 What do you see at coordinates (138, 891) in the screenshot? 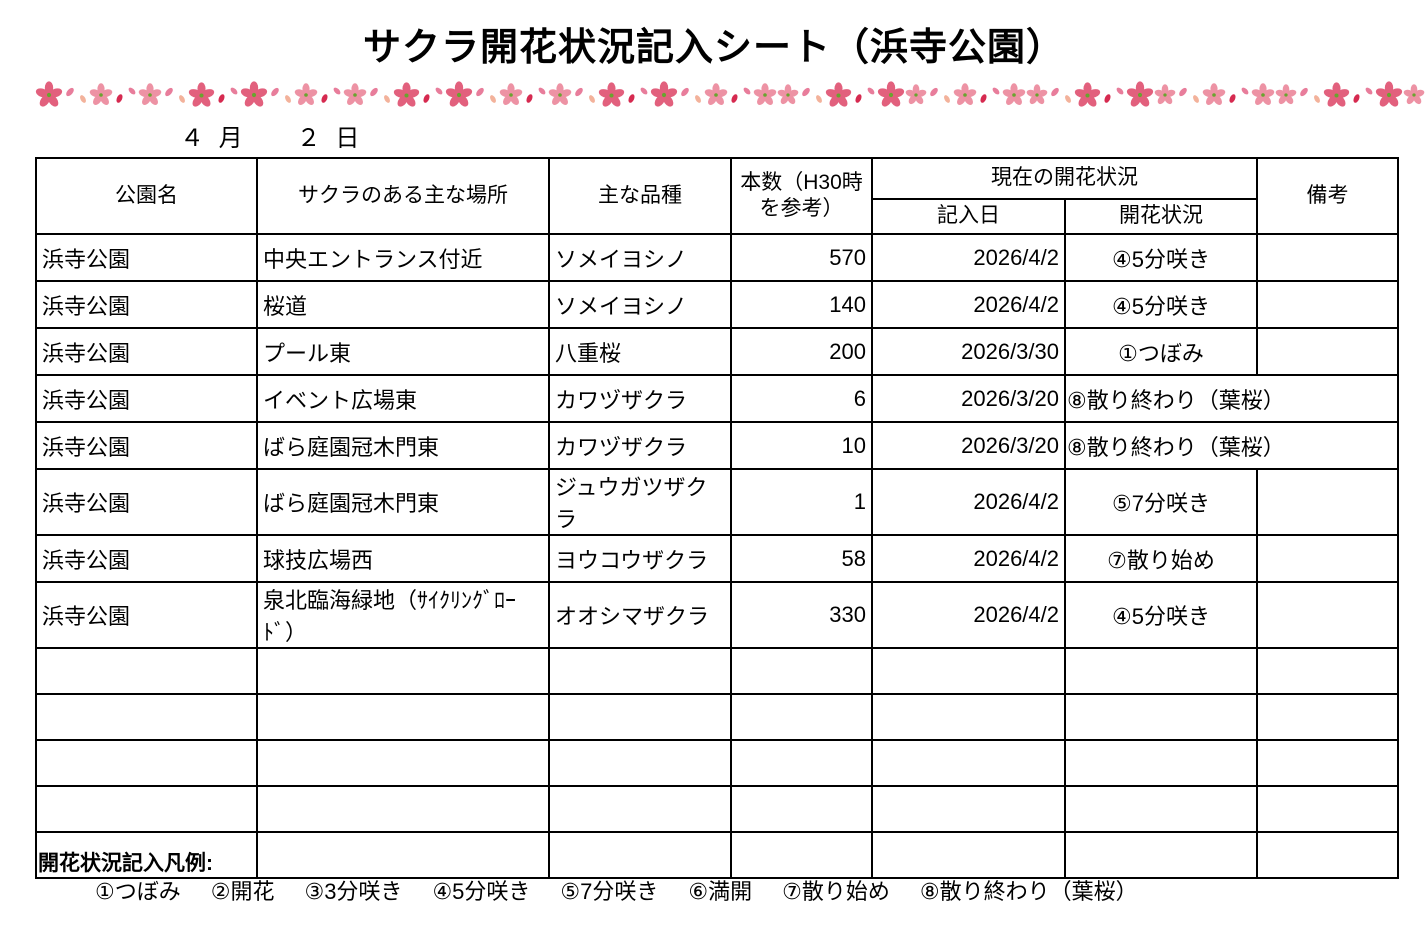
I see `legend-item: ①つぼみ` at bounding box center [138, 891].